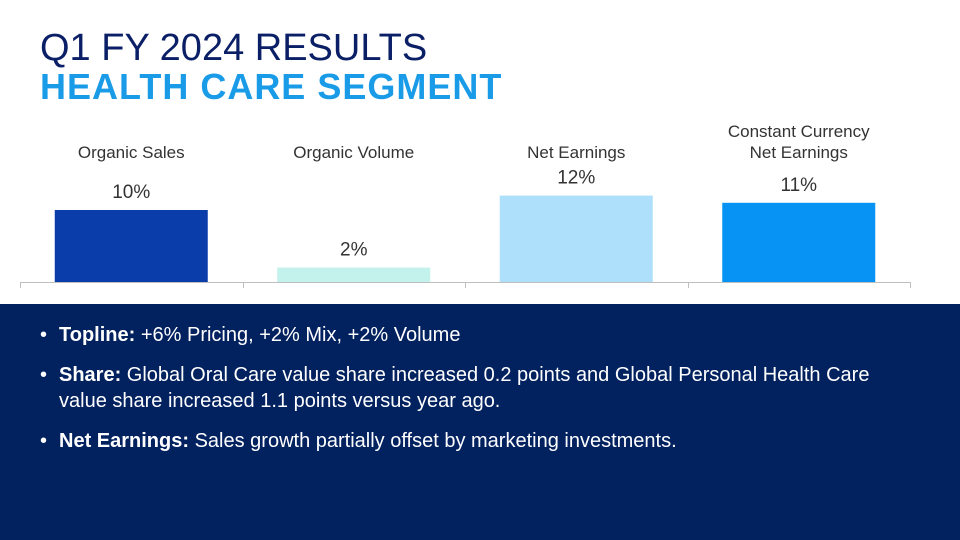 The image size is (960, 540). Describe the element at coordinates (131, 192) in the screenshot. I see `value-label: 10%` at that location.